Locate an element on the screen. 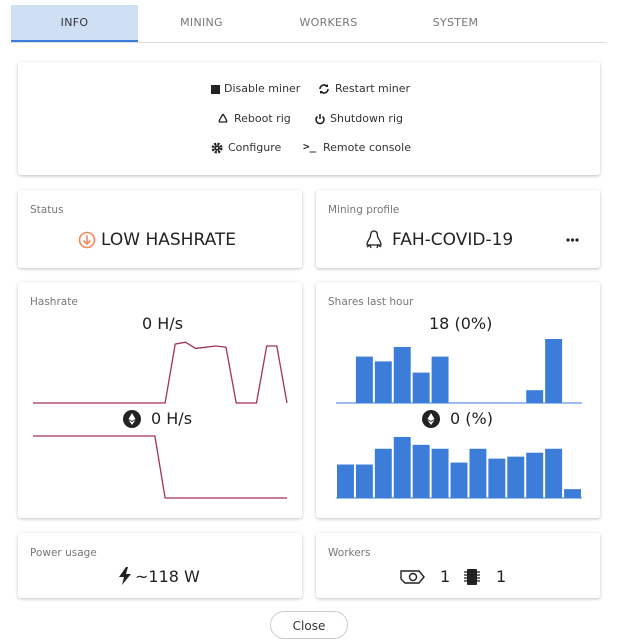 The height and width of the screenshot is (640, 623). tab: SYSTEM is located at coordinates (455, 22).